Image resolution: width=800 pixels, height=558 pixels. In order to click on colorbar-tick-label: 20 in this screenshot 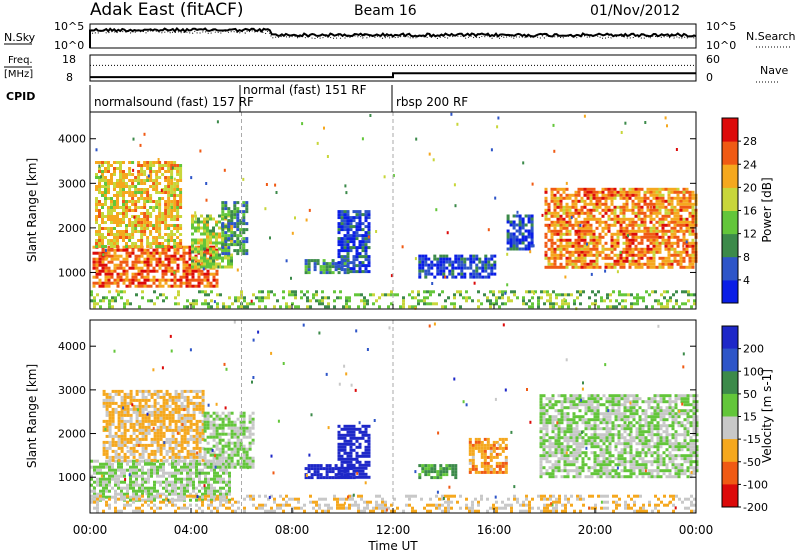, I will do `click(750, 187)`.